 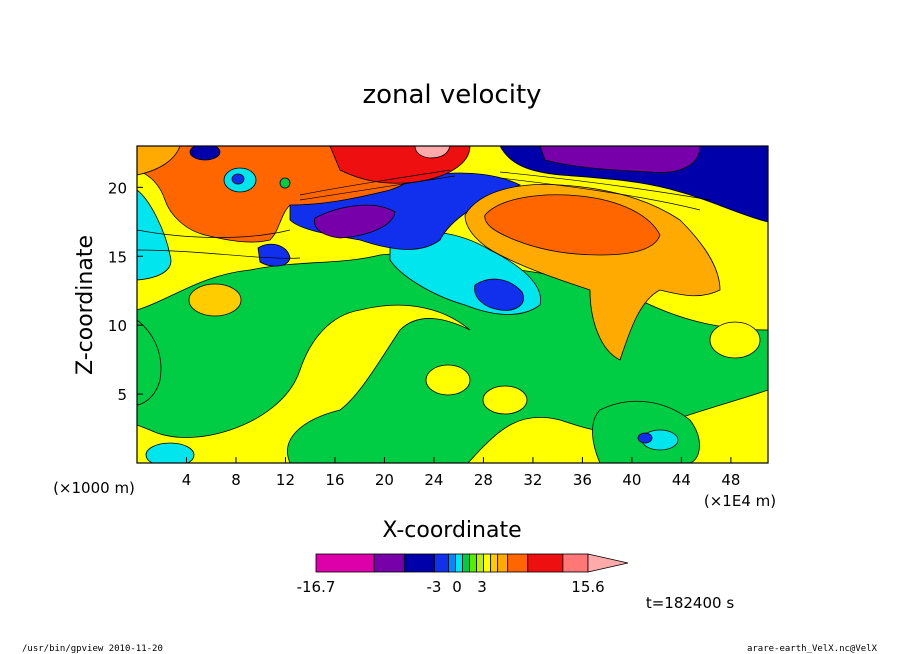 I want to click on x-unit-label: (×1000 m), so click(x=94, y=488).